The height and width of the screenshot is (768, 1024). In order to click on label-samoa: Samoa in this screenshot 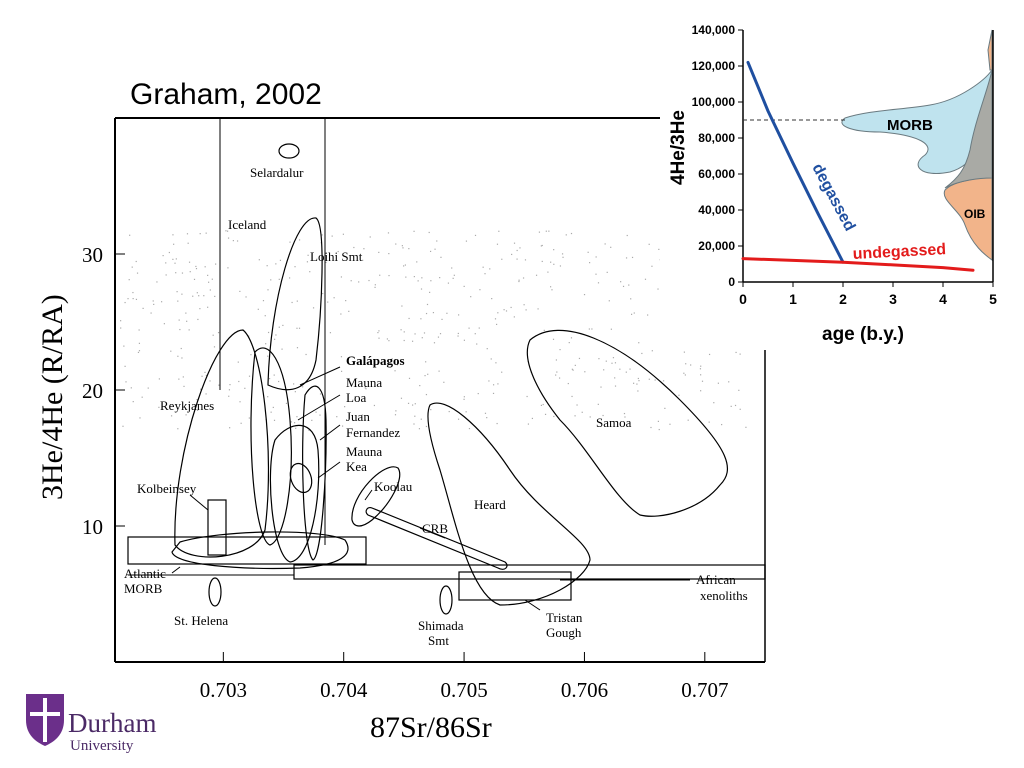, I will do `click(614, 422)`.